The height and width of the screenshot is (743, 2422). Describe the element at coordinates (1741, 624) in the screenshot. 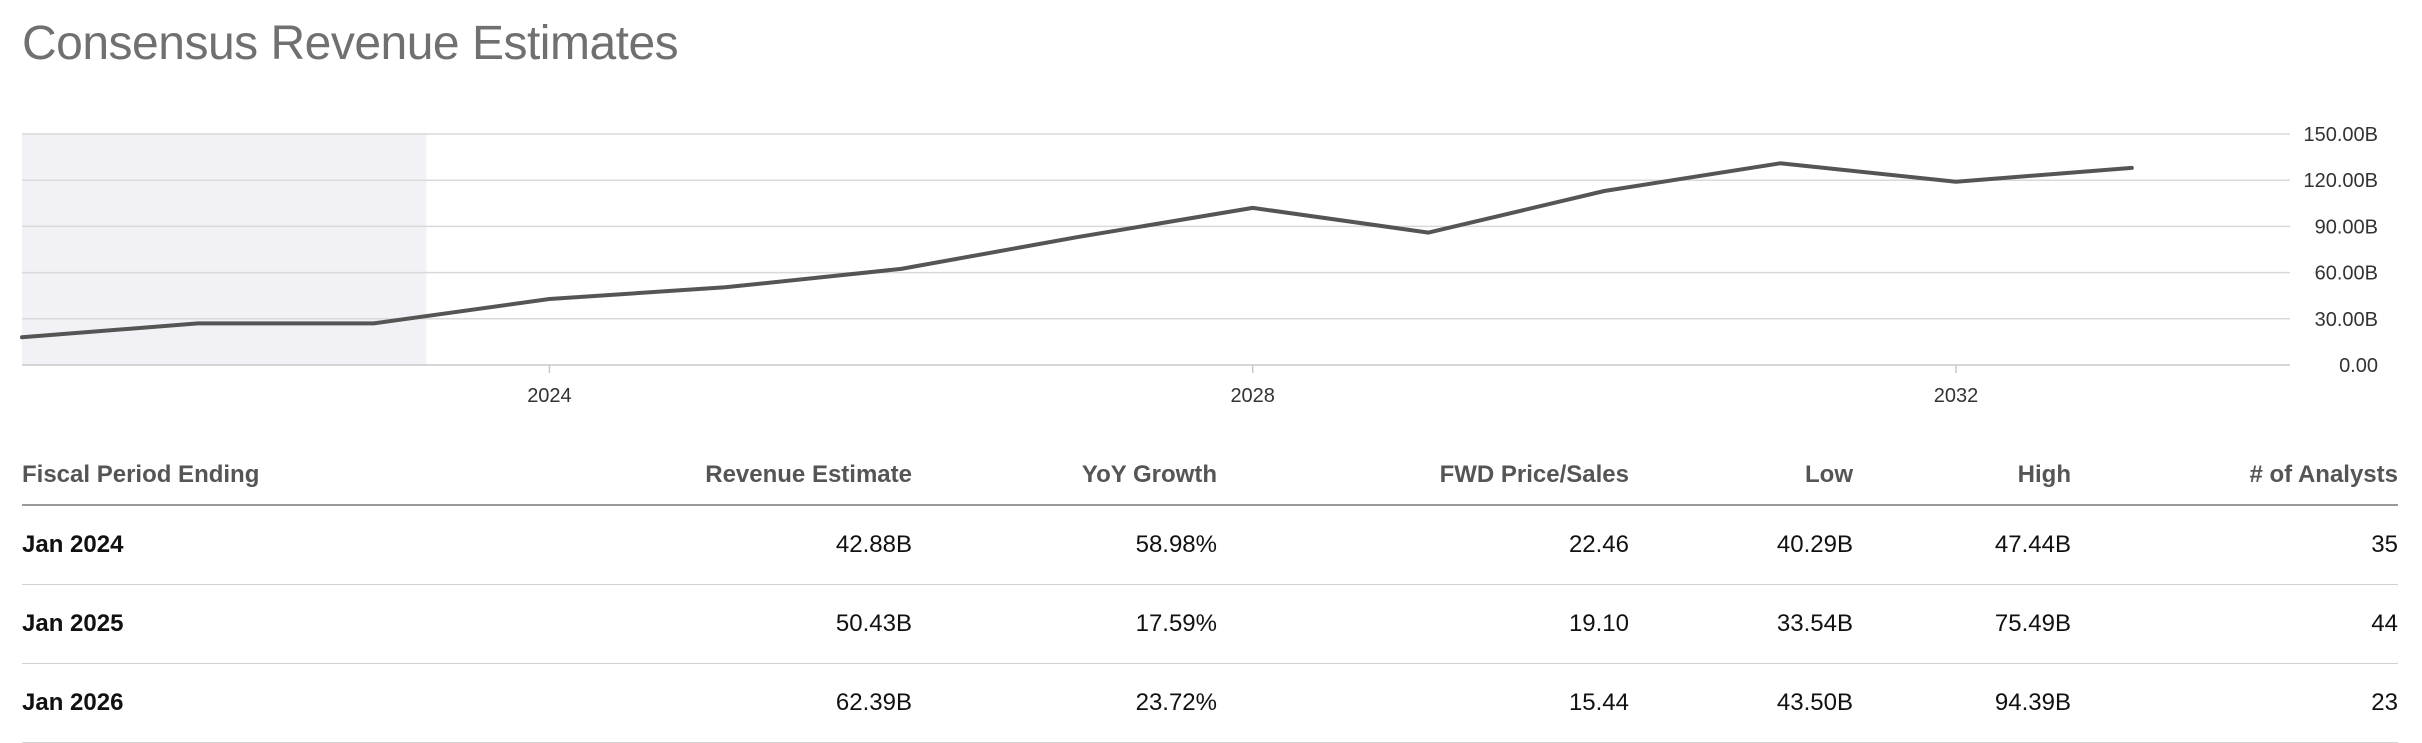

I see `low-cell: 33.54B` at that location.